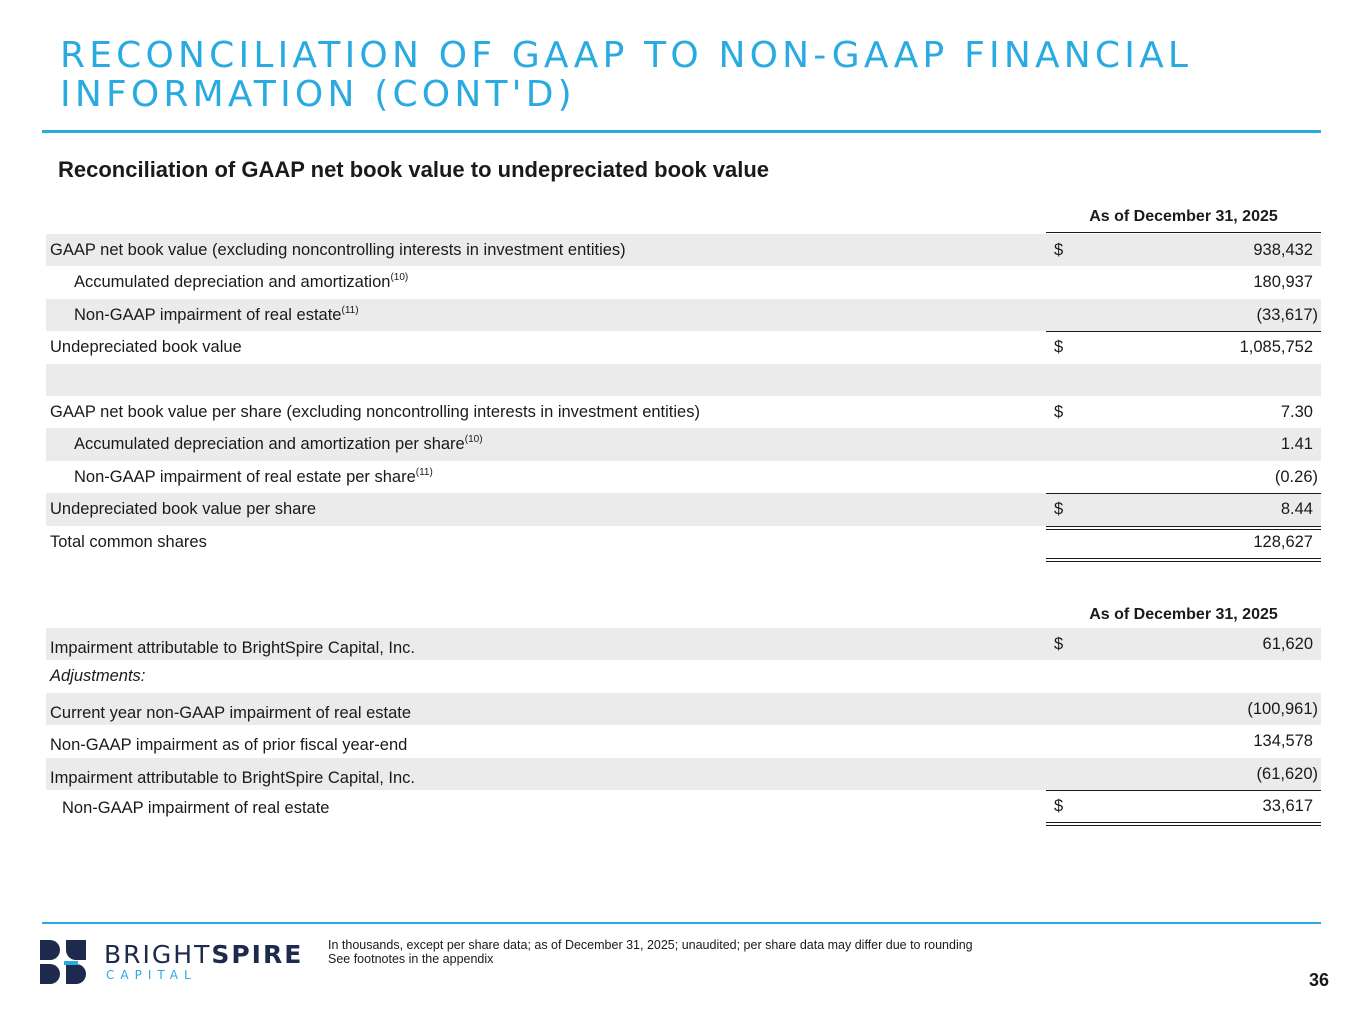  What do you see at coordinates (1283, 741) in the screenshot?
I see `row-value: 134,578` at bounding box center [1283, 741].